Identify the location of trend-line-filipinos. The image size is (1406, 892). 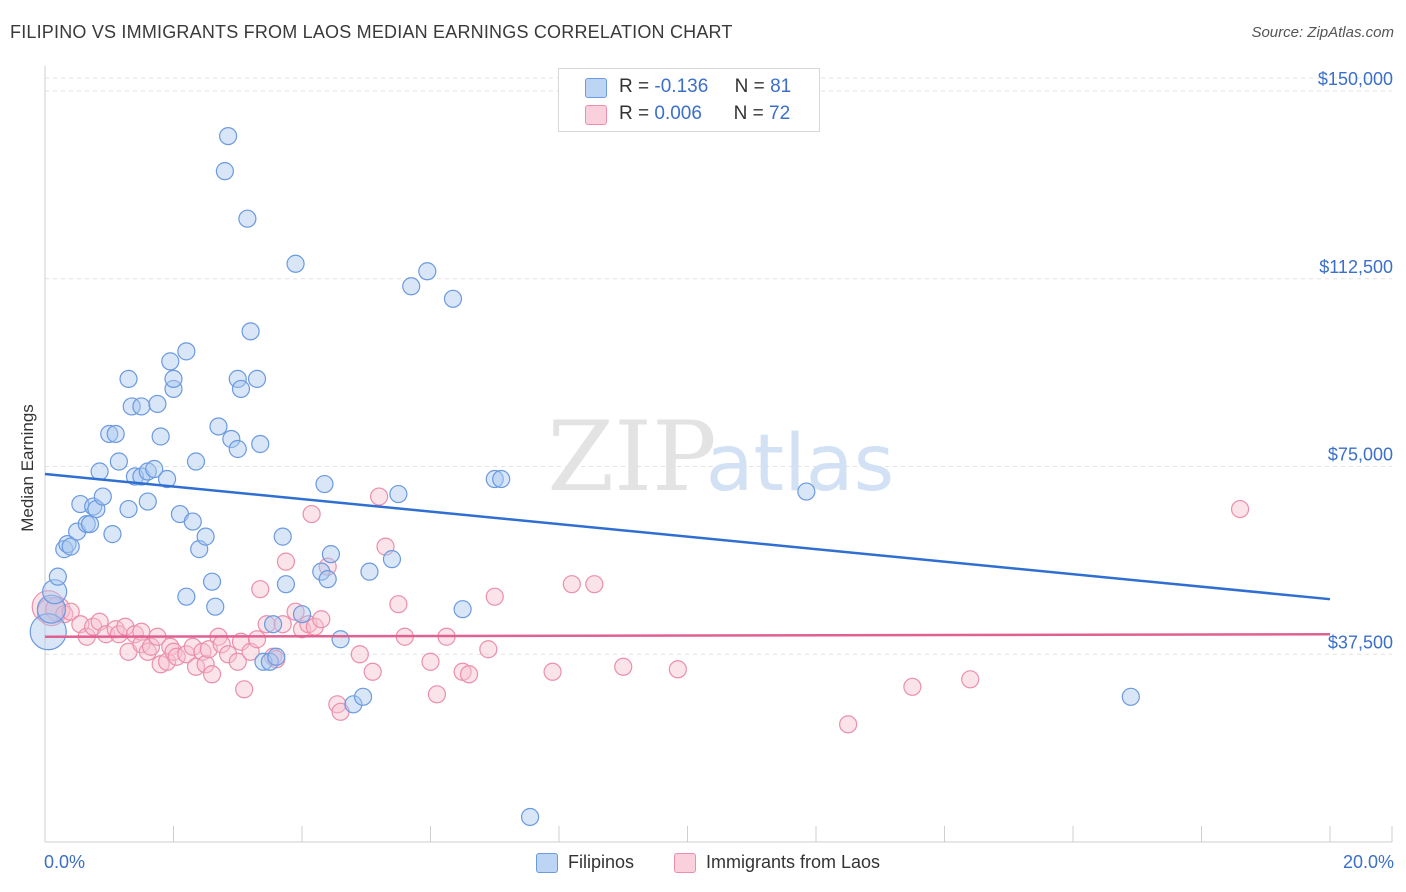
(687, 536).